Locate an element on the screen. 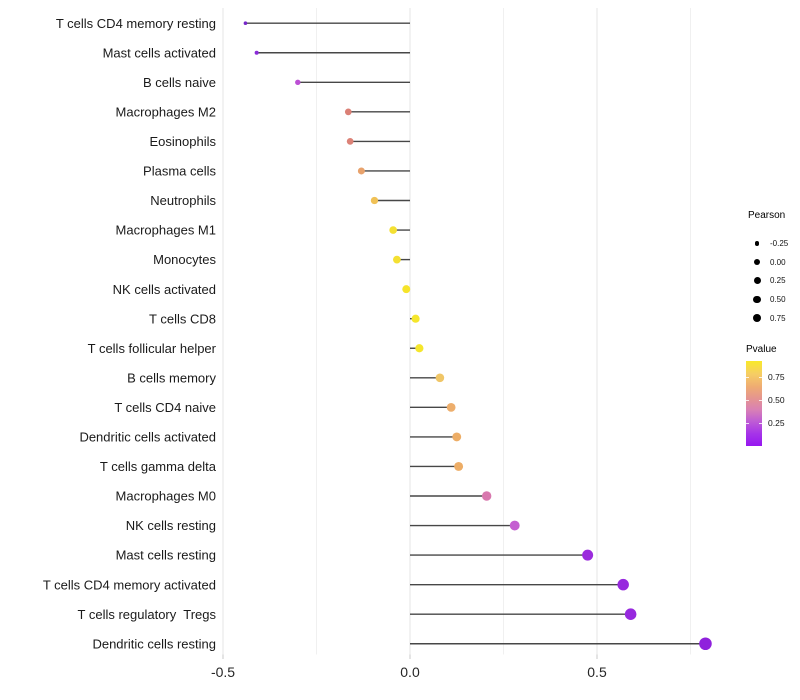 Image resolution: width=800 pixels, height=700 pixels. y-axis-label: T cells CD4 naive is located at coordinates (165, 407).